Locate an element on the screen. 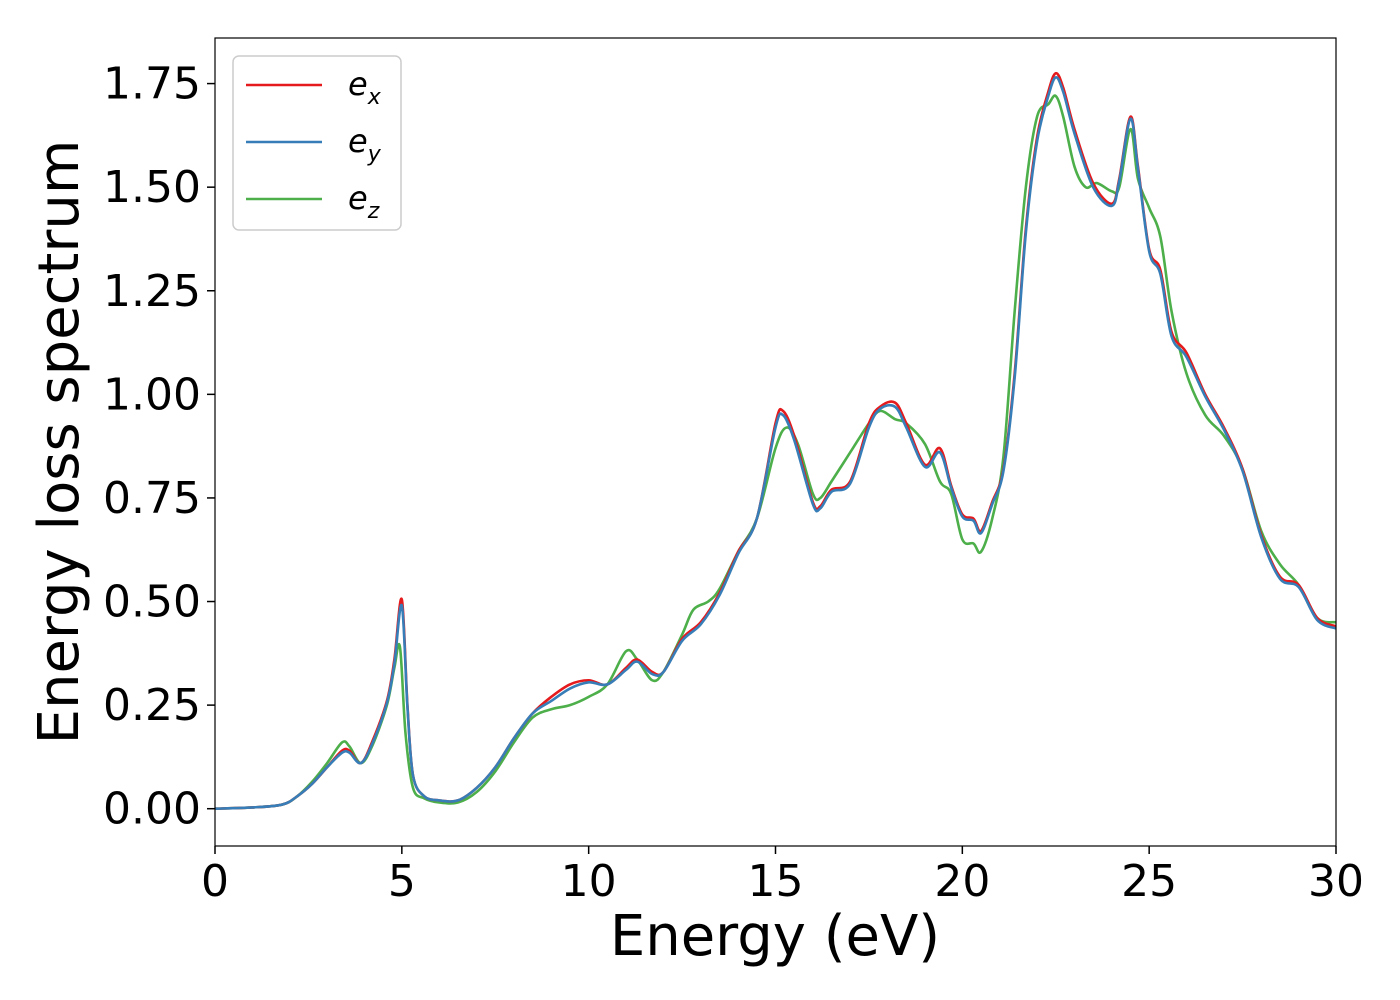 This screenshot has height=1000, width=1400. x-tick-label: 30 is located at coordinates (1336, 881).